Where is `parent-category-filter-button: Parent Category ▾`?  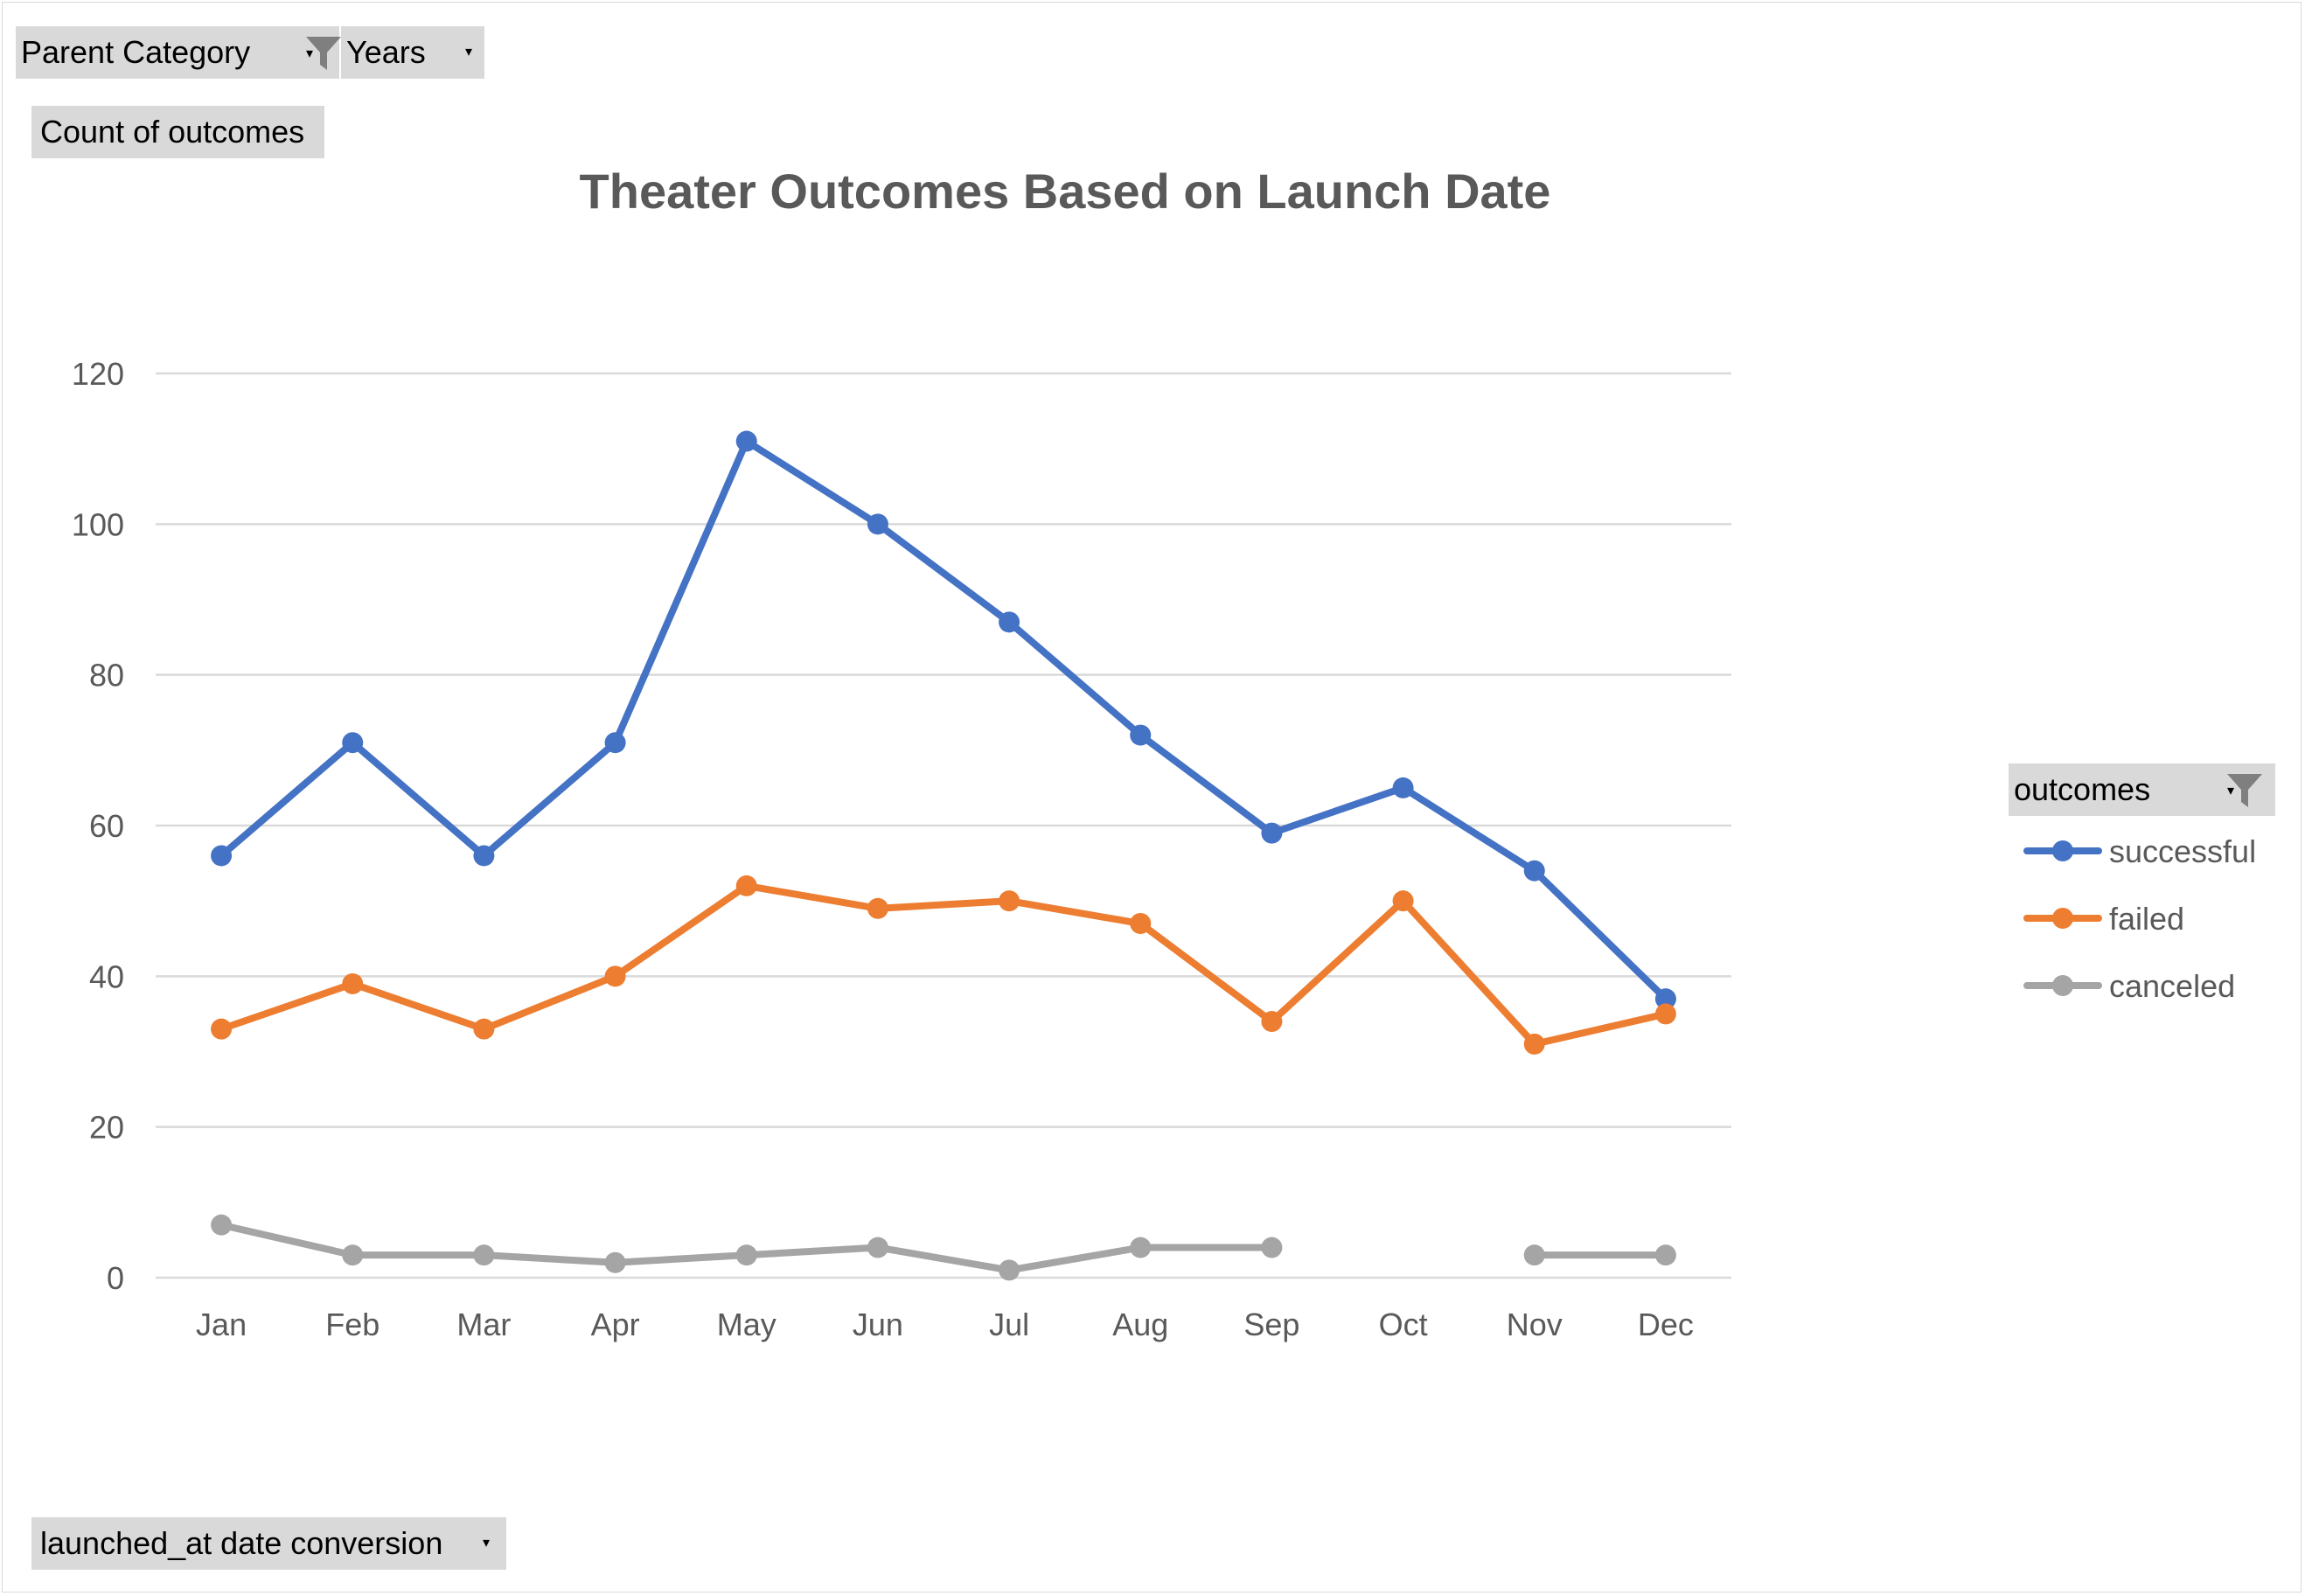
parent-category-filter-button: Parent Category ▾ is located at coordinates (178, 52).